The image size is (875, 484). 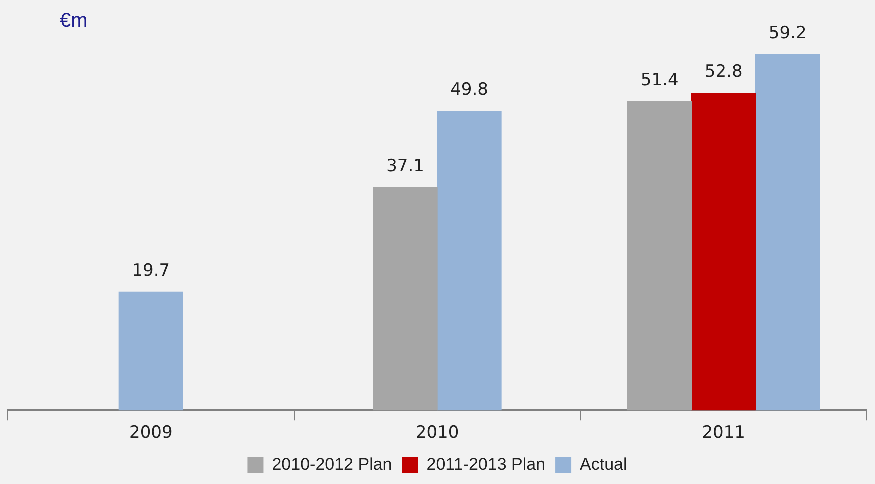 What do you see at coordinates (405, 166) in the screenshot?
I see `data-label: 37.1` at bounding box center [405, 166].